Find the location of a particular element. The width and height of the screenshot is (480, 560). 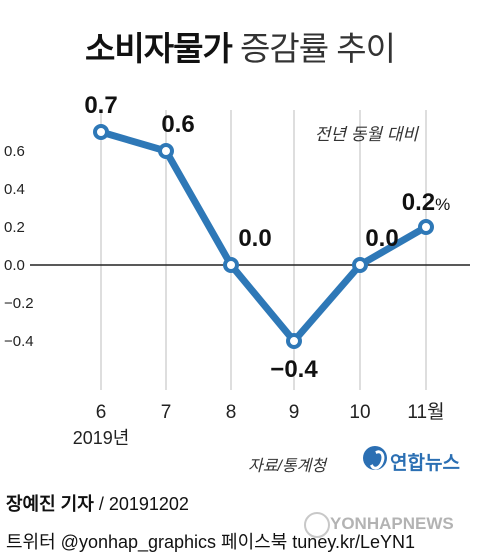

x-tick-label: 9 is located at coordinates (294, 412).